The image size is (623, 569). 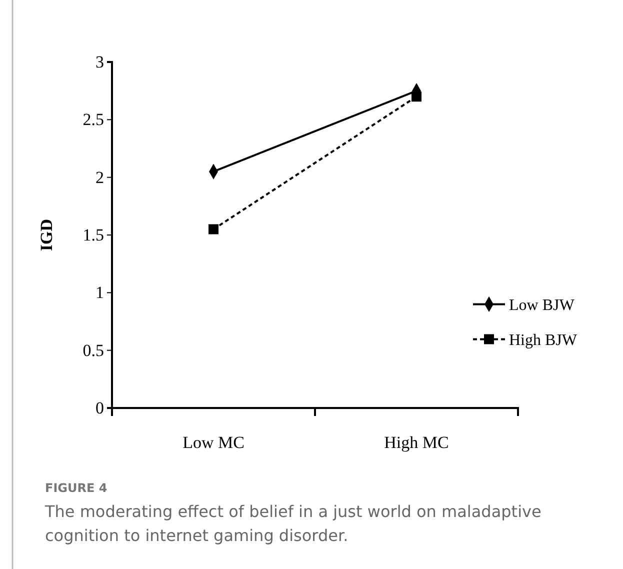 I want to click on y-axis-title: IGD, so click(x=46, y=235).